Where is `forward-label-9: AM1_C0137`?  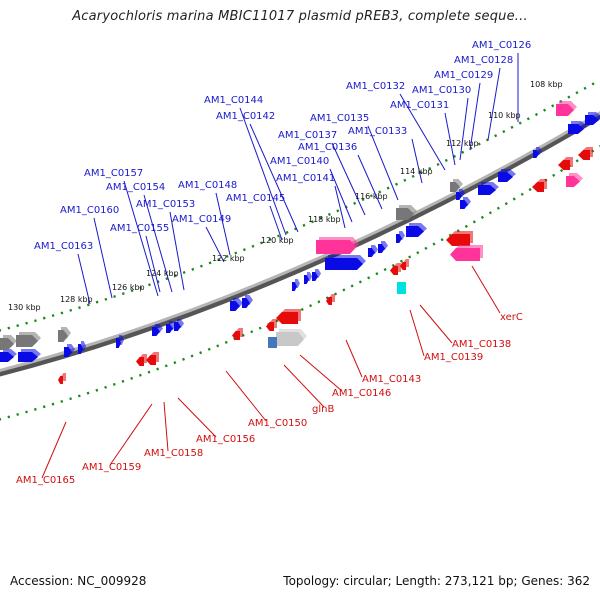 forward-label-9: AM1_C0137 is located at coordinates (307, 135).